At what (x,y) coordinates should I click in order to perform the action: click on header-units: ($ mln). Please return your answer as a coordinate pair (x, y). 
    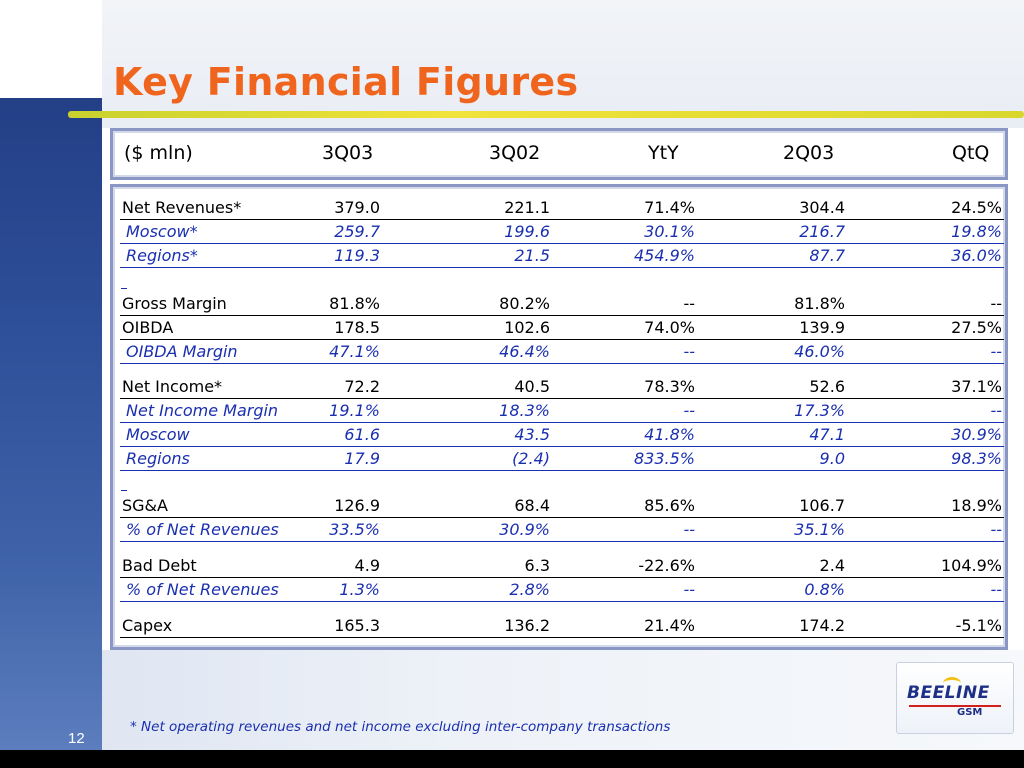
    Looking at the image, I should click on (158, 153).